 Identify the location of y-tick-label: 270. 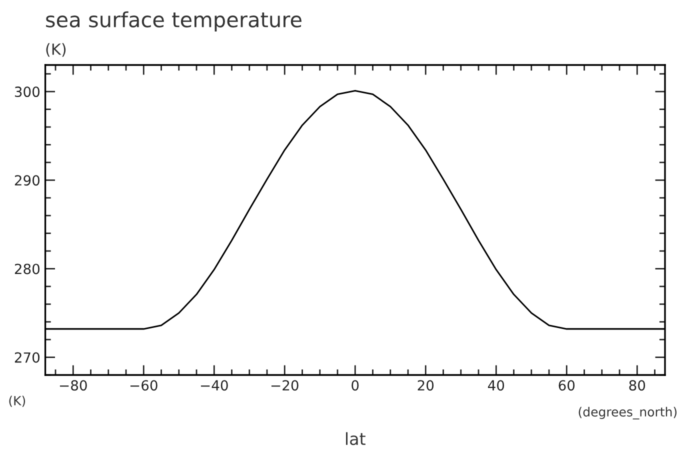
(27, 357).